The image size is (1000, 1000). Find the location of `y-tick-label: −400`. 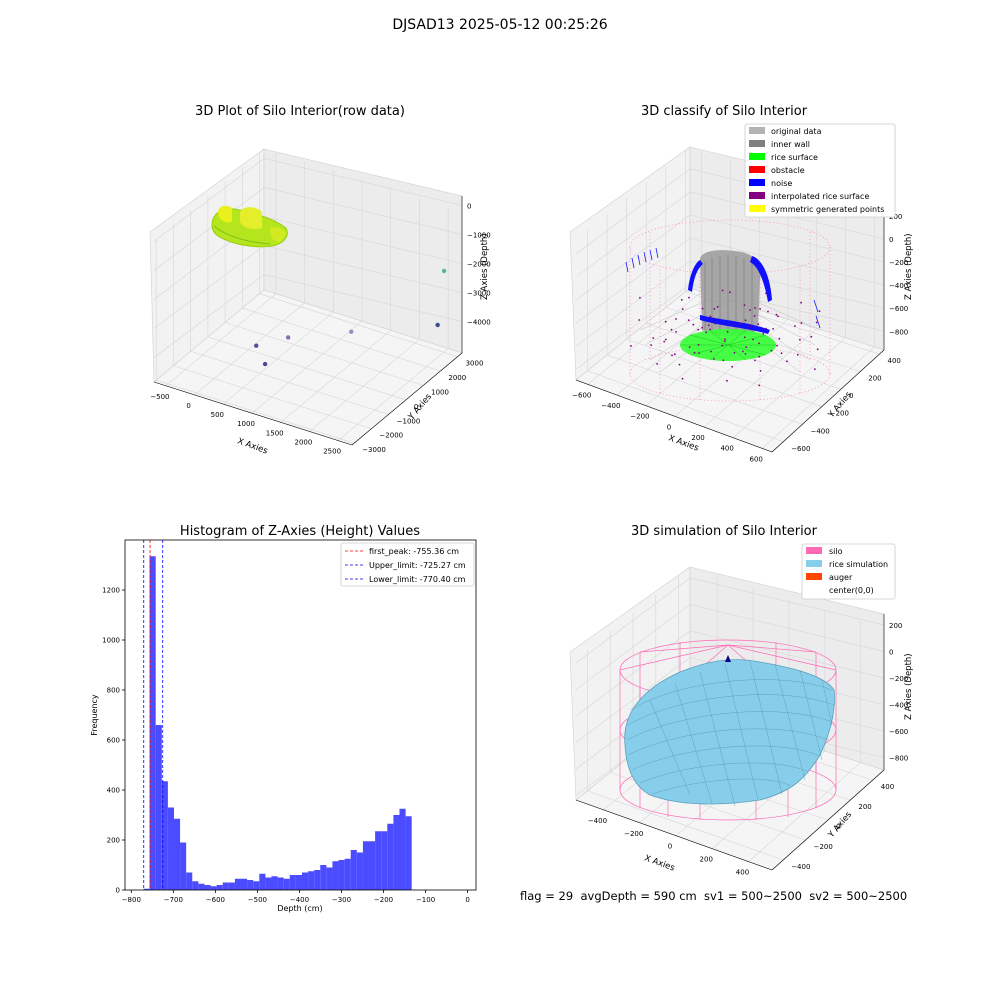

y-tick-label: −400 is located at coordinates (819, 431).